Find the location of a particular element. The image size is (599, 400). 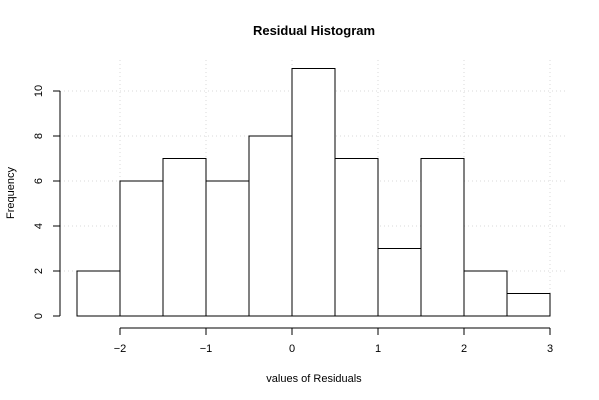

y-axis-label: Frequency is located at coordinates (11, 193).